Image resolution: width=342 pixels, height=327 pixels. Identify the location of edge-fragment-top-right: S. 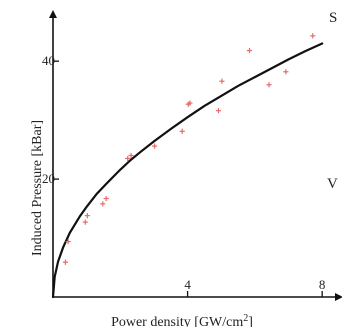
(333, 18).